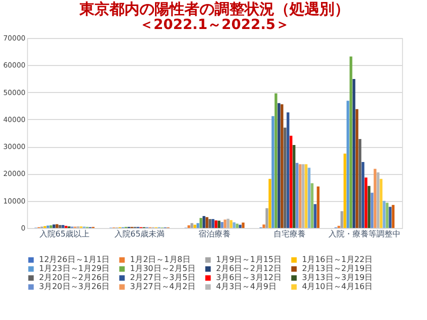 The height and width of the screenshot is (320, 427). I want to click on legend-label: 1月30日～2月5日, so click(163, 268).